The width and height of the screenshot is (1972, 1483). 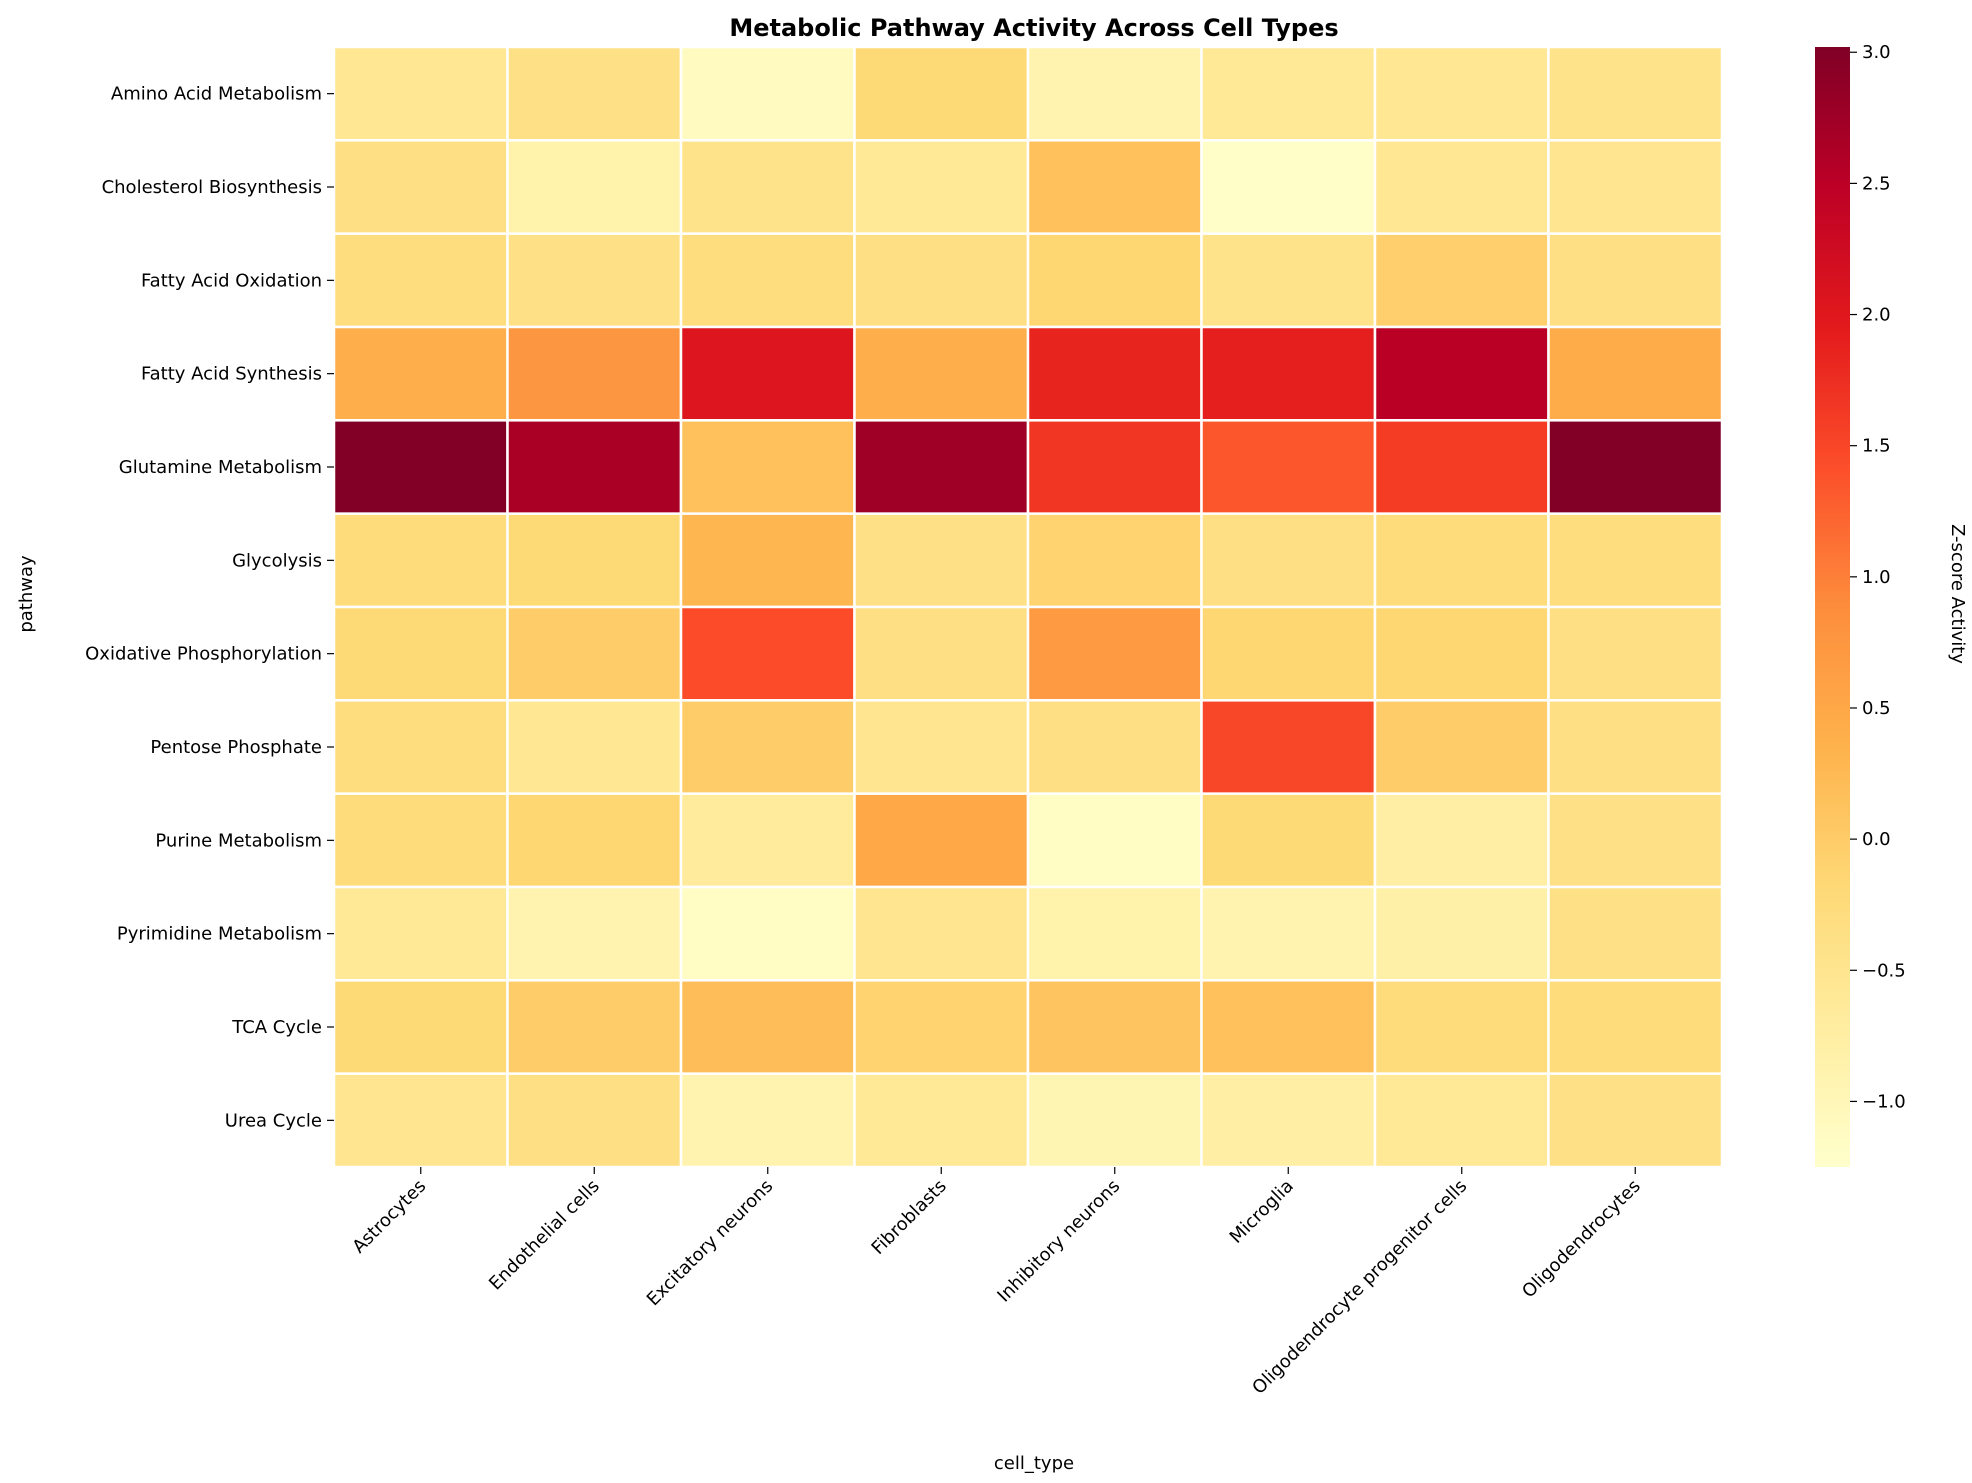 I want to click on x-tick-label: Astrocytes, so click(x=389, y=1217).